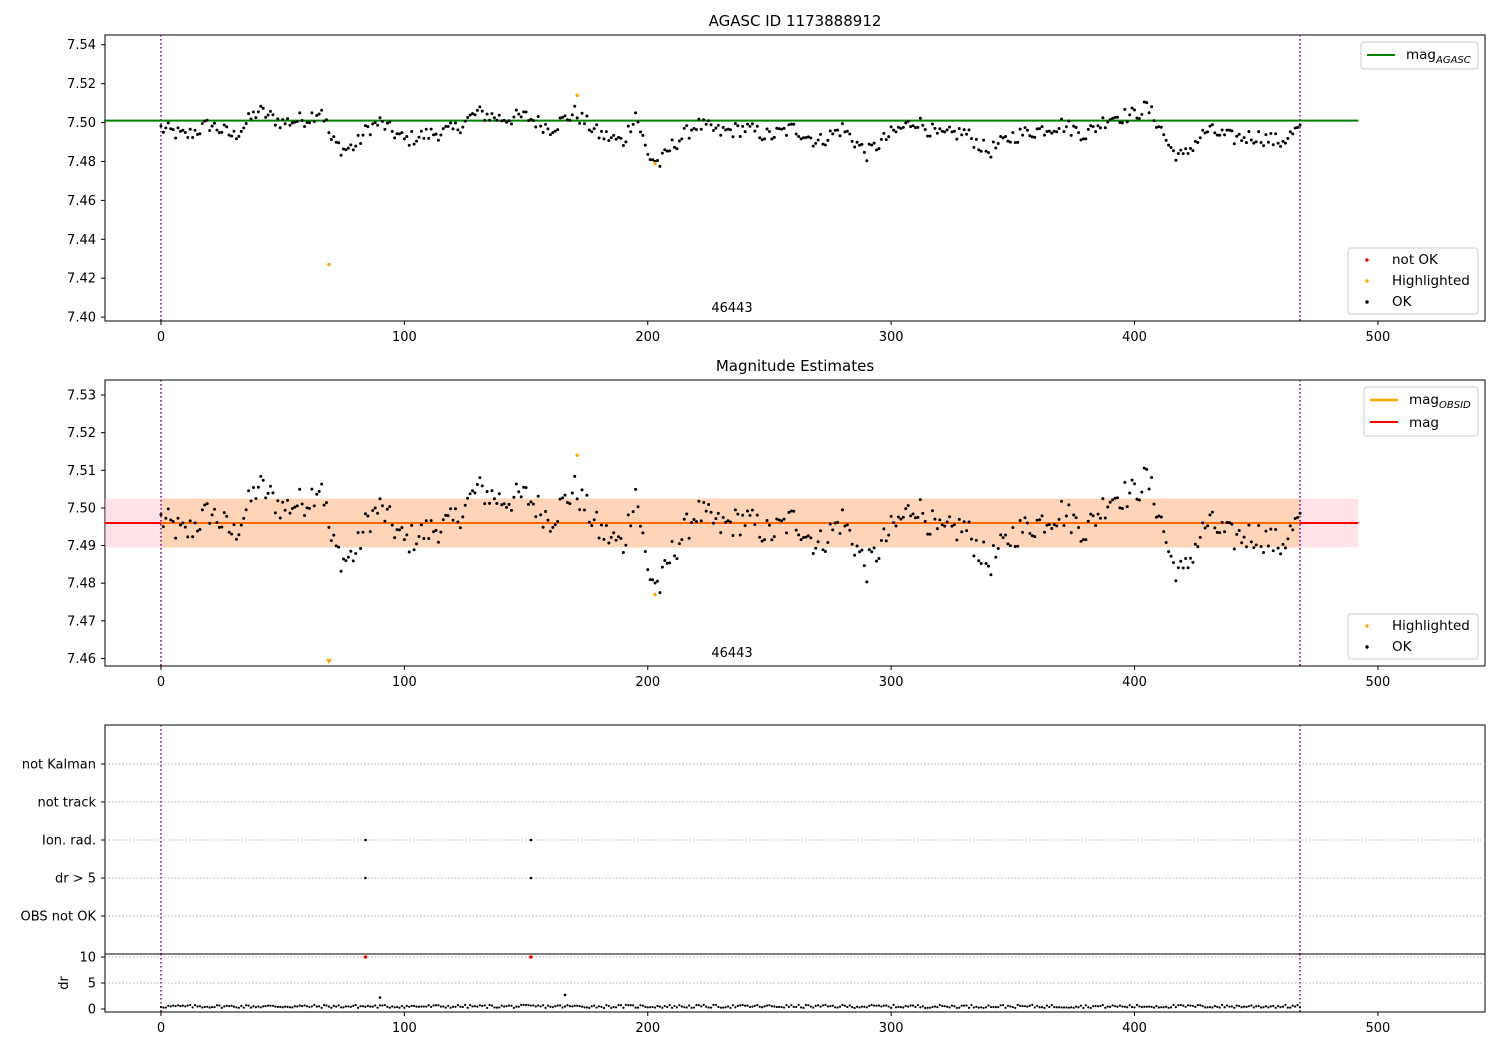 This screenshot has width=1500, height=1050. What do you see at coordinates (161, 682) in the screenshot?
I see `magnitude-xtick-label-0: 0` at bounding box center [161, 682].